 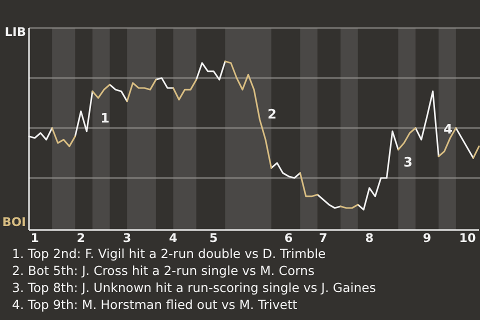 What do you see at coordinates (173, 238) in the screenshot?
I see `x-tick-label: 4` at bounding box center [173, 238].